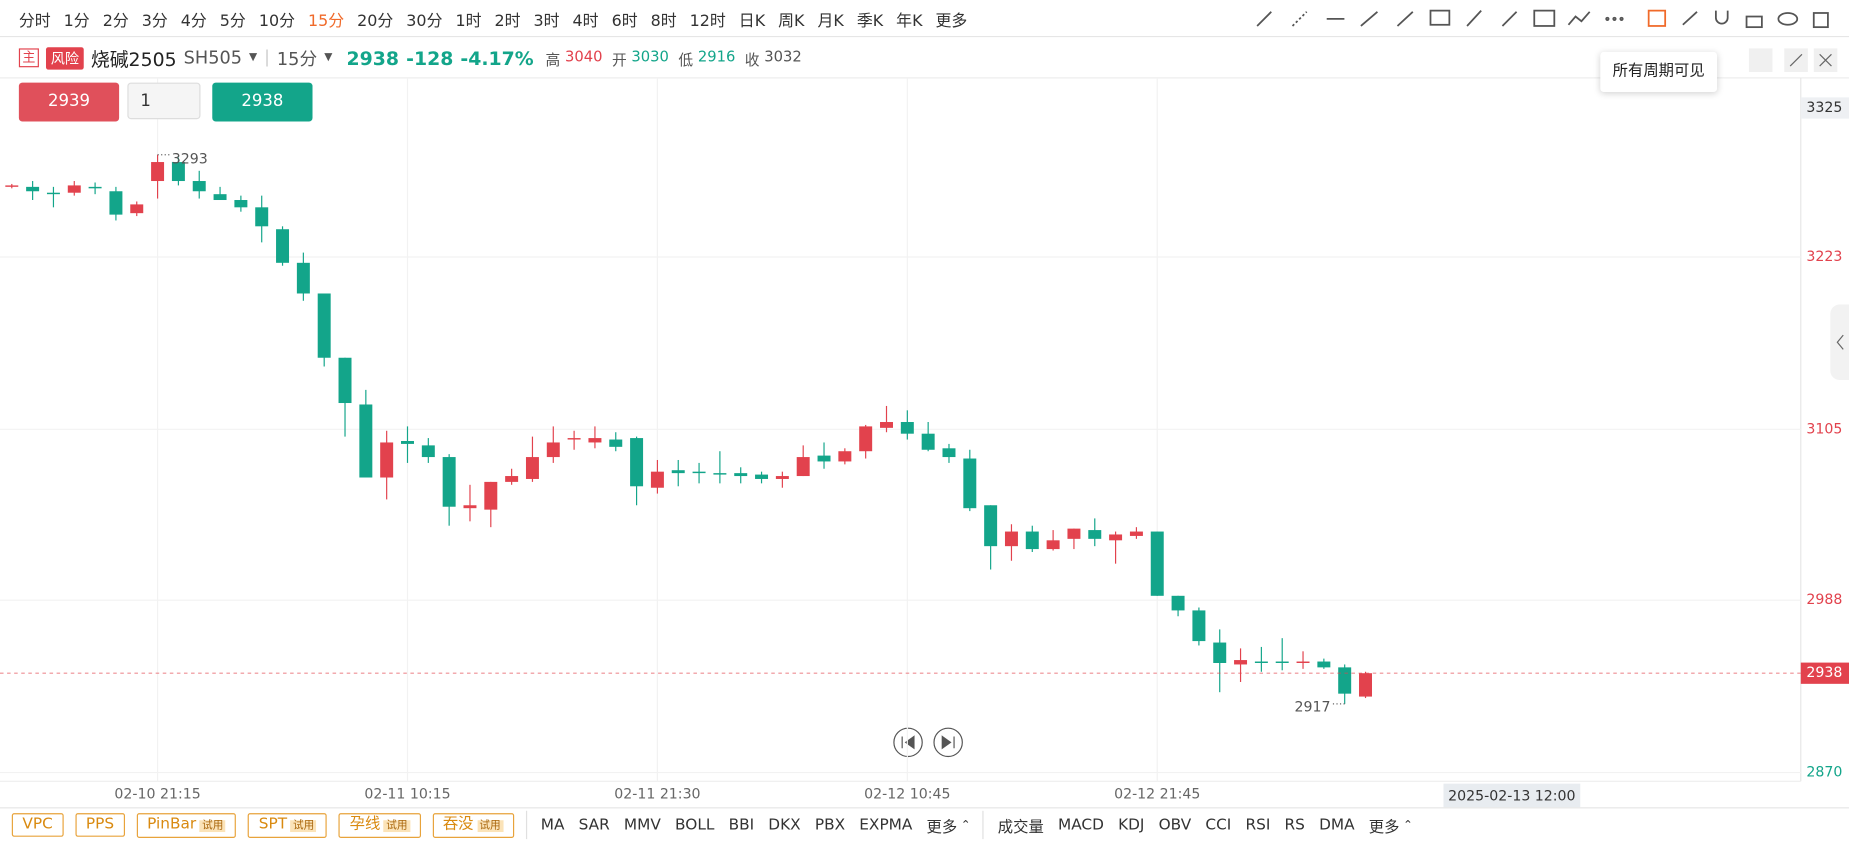 This screenshot has width=1849, height=845. I want to click on stat-value: 3032, so click(783, 55).